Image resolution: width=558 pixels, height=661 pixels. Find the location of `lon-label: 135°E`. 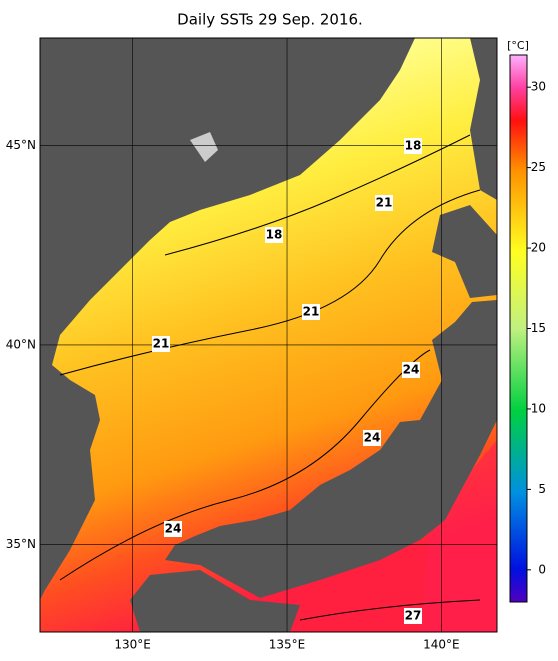

lon-label: 135°E is located at coordinates (287, 645).